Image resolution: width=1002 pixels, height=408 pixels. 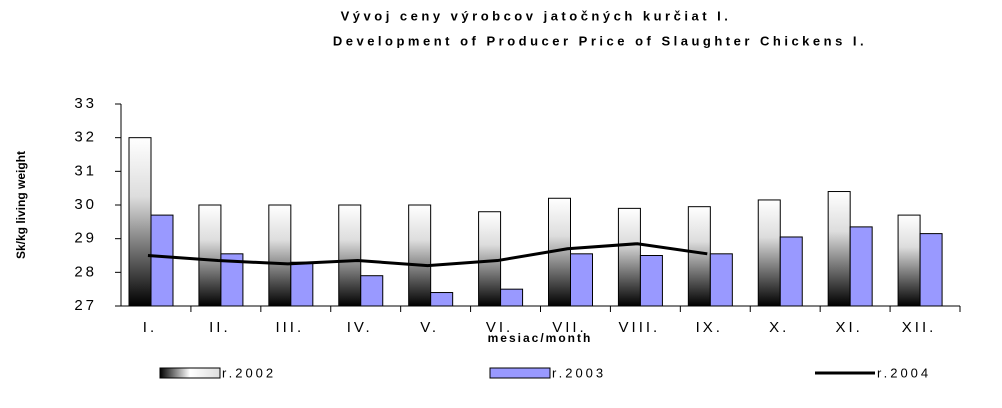 I want to click on y-tick-label: 30, so click(x=85, y=204).